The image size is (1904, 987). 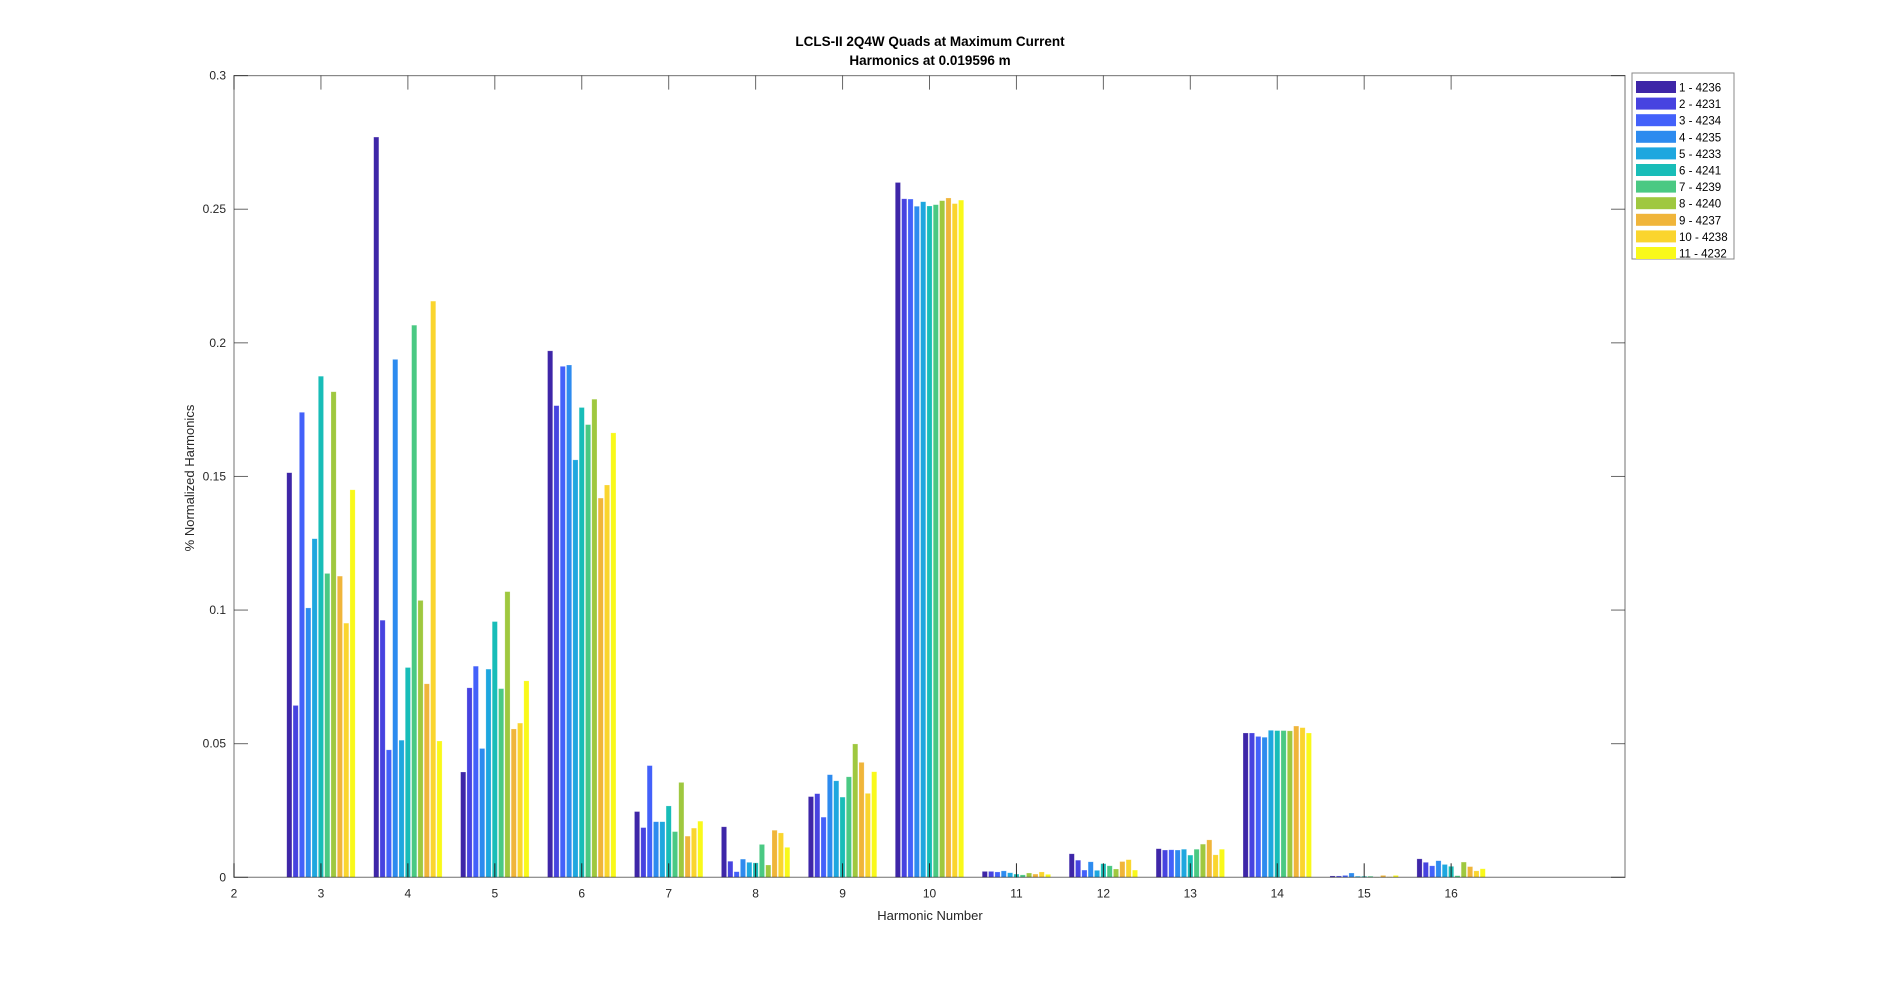 I want to click on bar-h8-s7, so click(x=762, y=861).